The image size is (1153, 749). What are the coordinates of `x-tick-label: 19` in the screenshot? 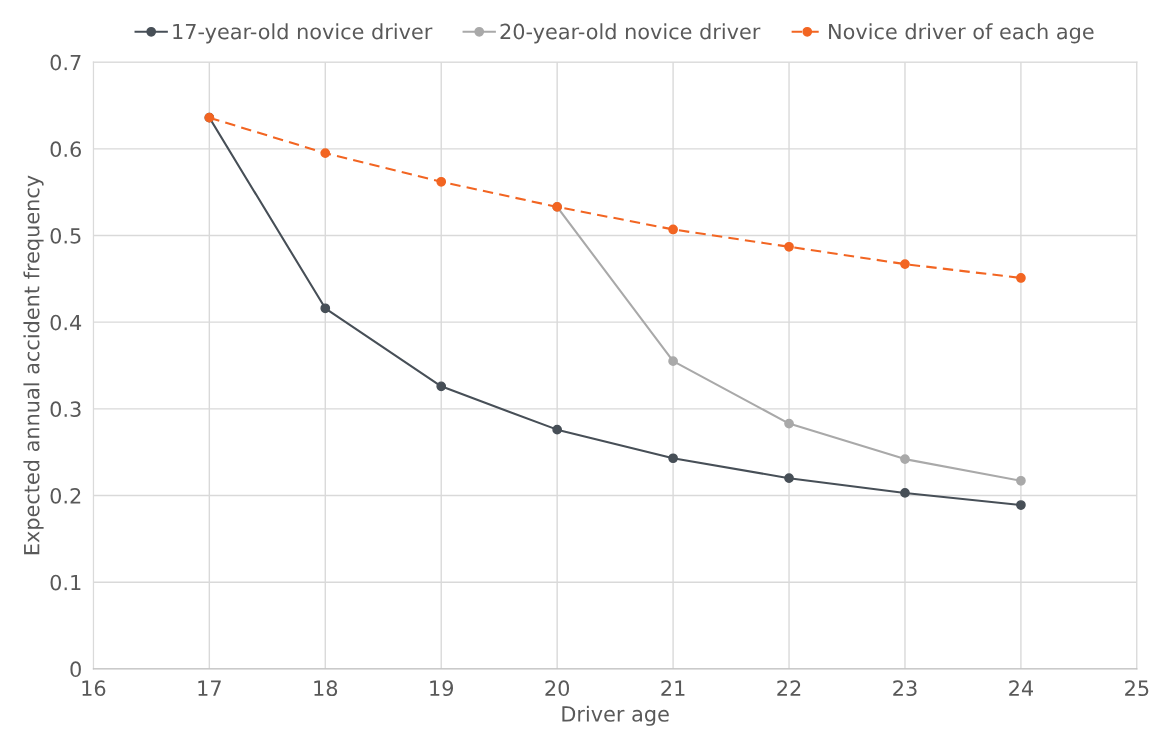 It's located at (441, 688).